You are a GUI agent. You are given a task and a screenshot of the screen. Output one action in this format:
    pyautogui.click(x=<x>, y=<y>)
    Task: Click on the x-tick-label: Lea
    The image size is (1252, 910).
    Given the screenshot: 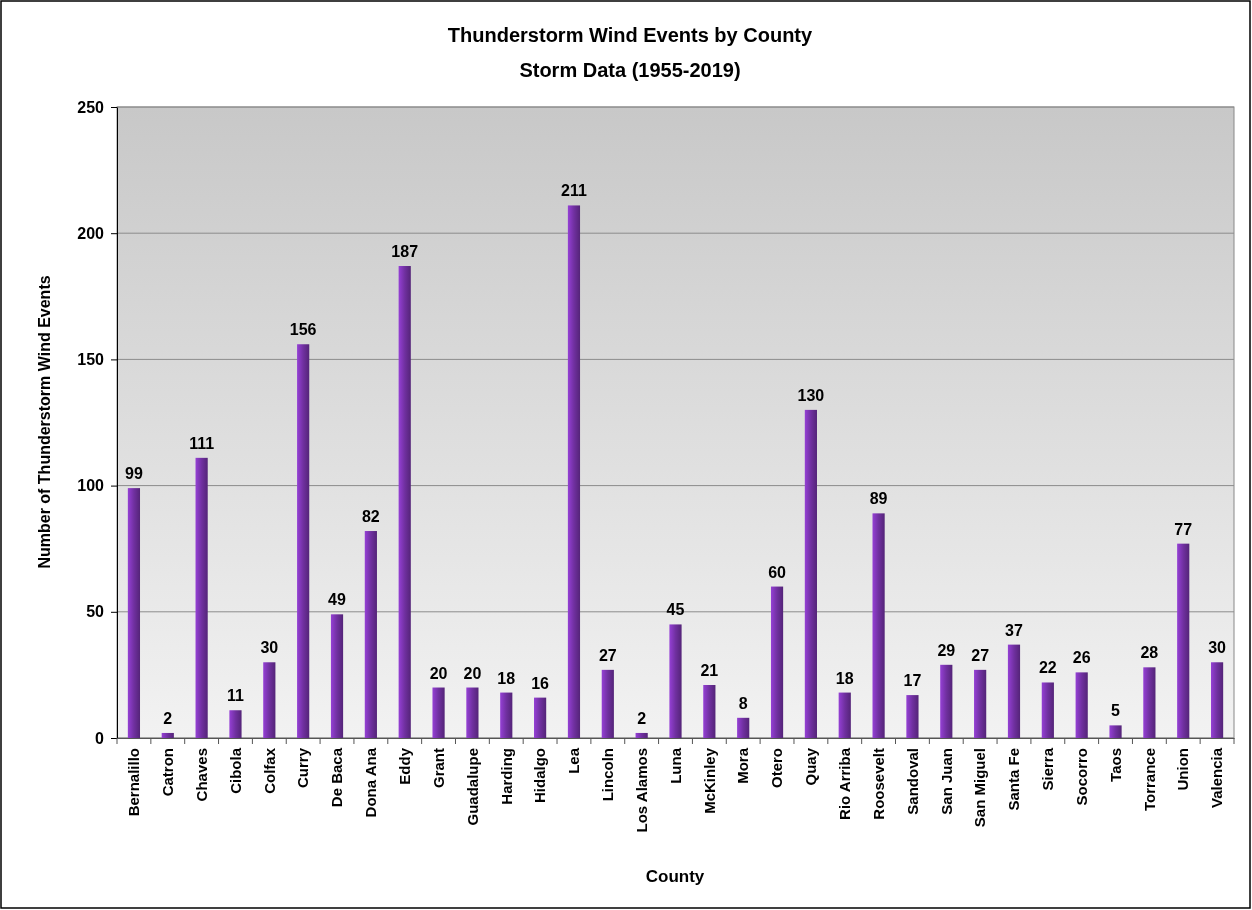 What is the action you would take?
    pyautogui.click(x=574, y=760)
    